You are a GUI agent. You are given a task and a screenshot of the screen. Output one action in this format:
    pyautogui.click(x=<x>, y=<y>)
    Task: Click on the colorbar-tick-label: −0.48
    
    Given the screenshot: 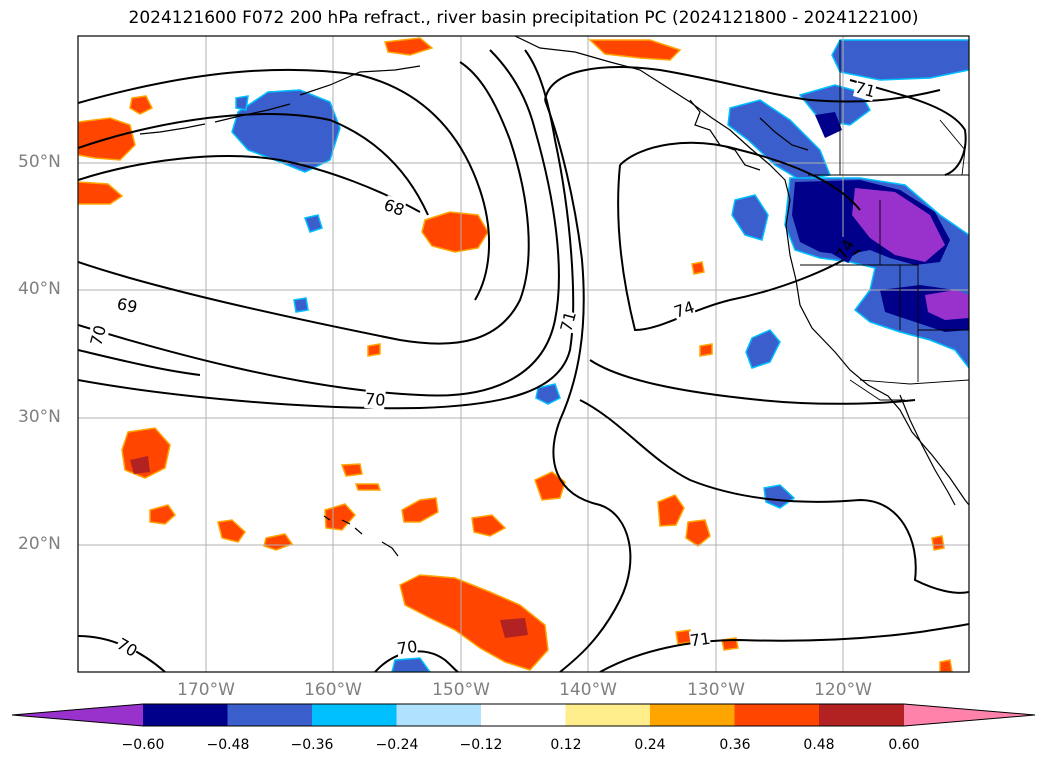 What is the action you would take?
    pyautogui.click(x=228, y=745)
    